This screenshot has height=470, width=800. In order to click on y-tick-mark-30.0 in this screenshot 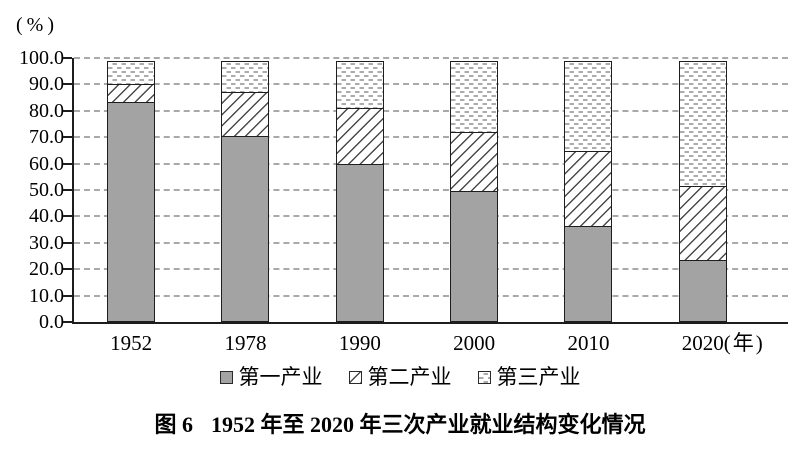, I will do `click(67, 242)`.